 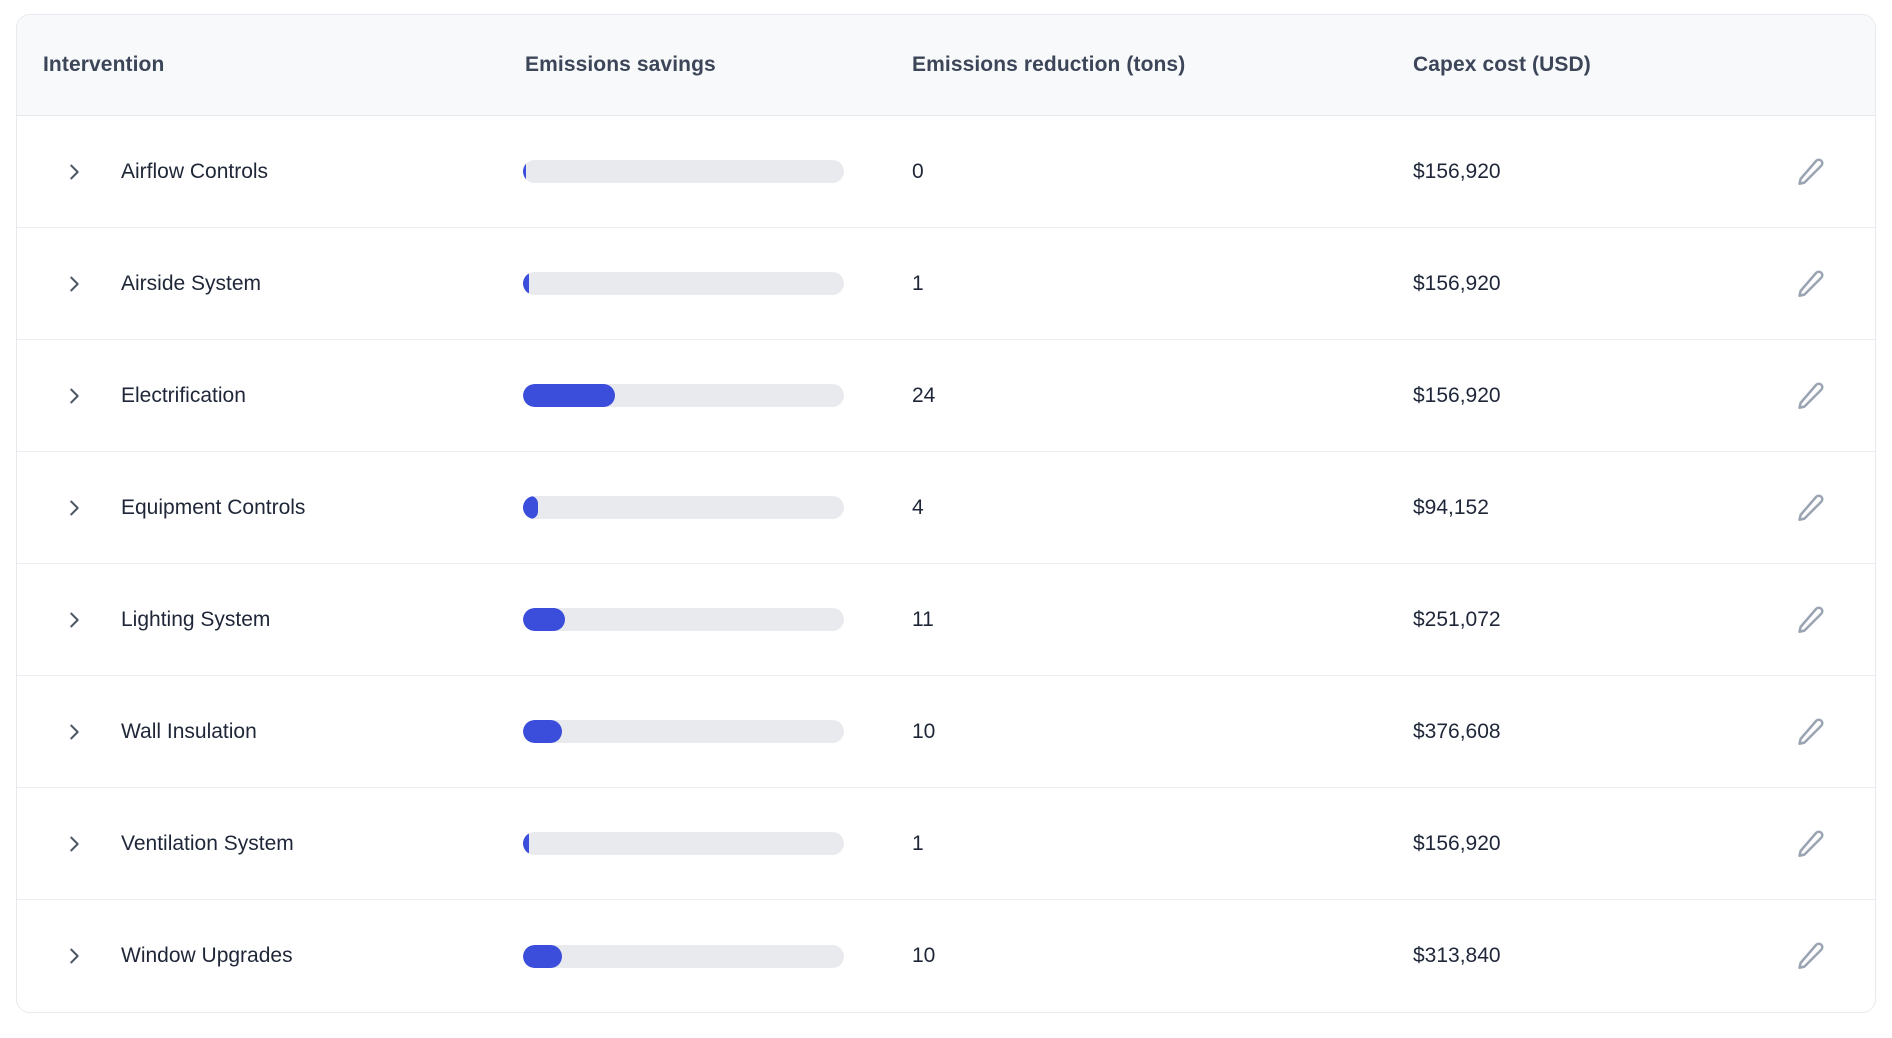 What do you see at coordinates (207, 955) in the screenshot?
I see `intervention-name: Window Upgrades` at bounding box center [207, 955].